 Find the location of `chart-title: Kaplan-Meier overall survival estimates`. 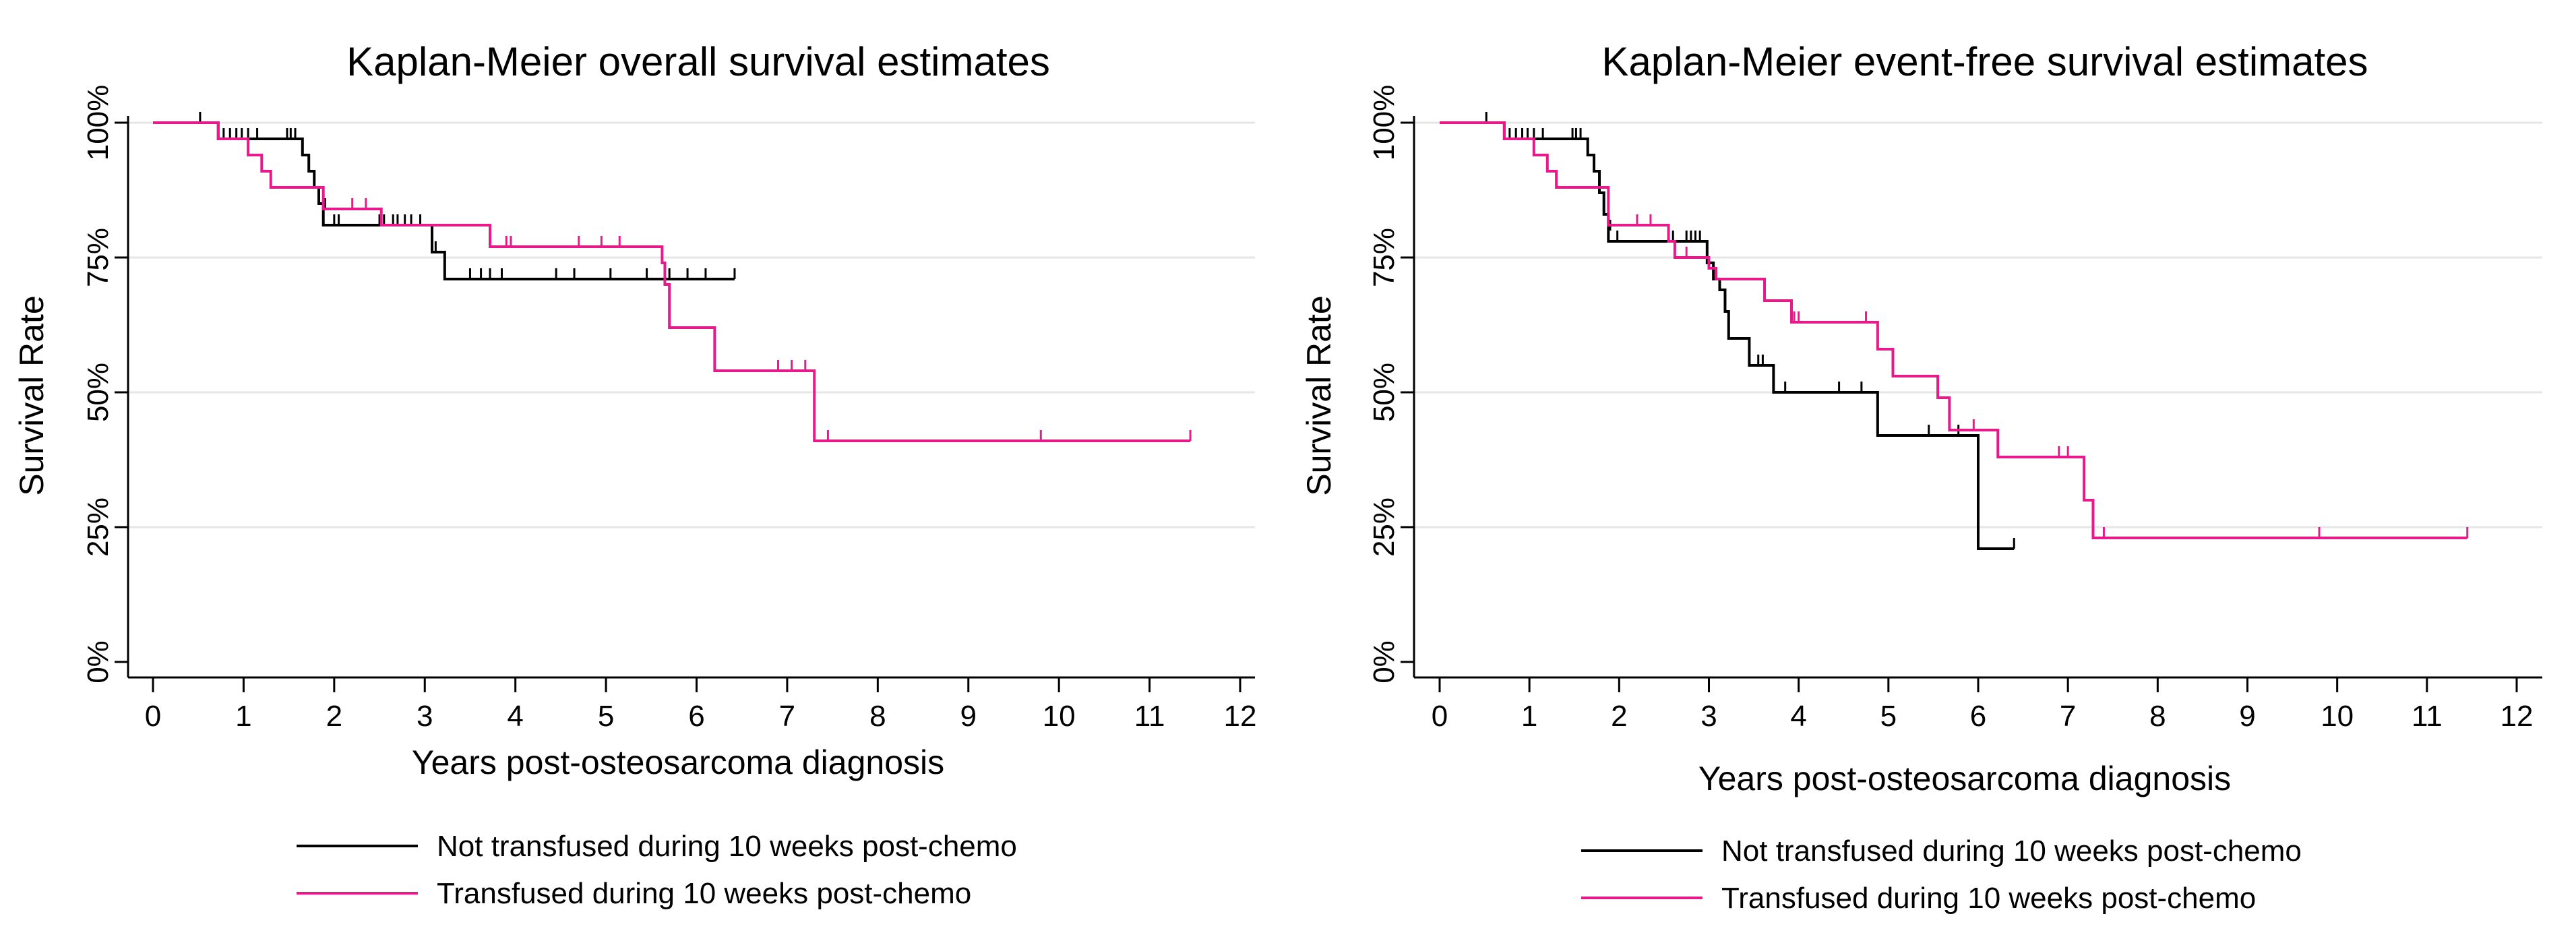

chart-title: Kaplan-Meier overall survival estimates is located at coordinates (698, 61).